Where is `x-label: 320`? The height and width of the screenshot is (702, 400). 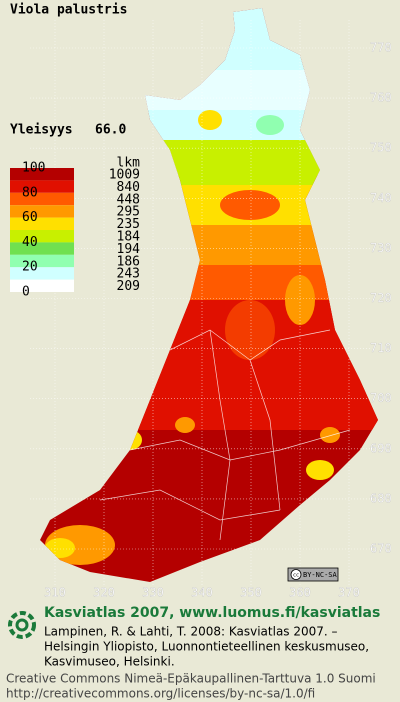 x-label: 320 is located at coordinates (104, 593).